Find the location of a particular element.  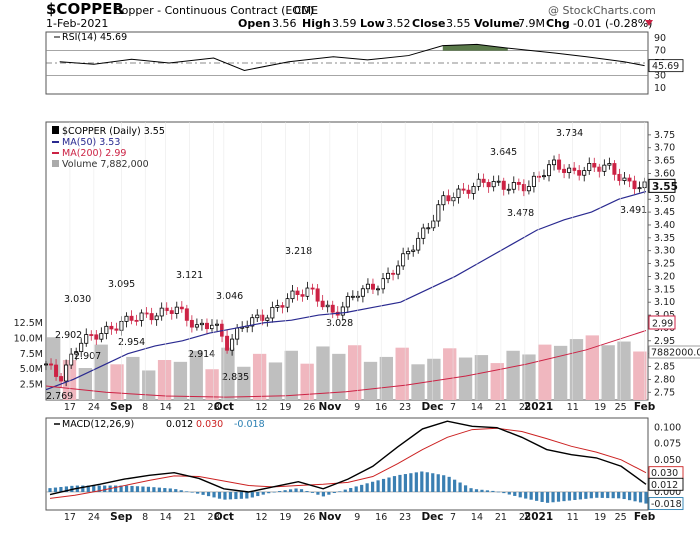

macd-legend-label: MACD(12,26,9) is located at coordinates (98, 424).